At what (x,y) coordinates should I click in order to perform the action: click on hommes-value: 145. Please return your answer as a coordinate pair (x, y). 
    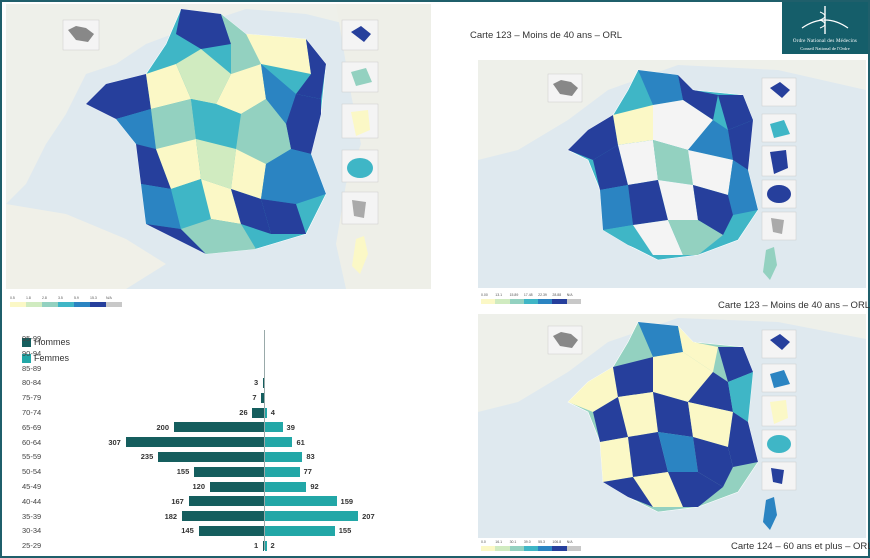
    Looking at the image, I should click on (187, 531).